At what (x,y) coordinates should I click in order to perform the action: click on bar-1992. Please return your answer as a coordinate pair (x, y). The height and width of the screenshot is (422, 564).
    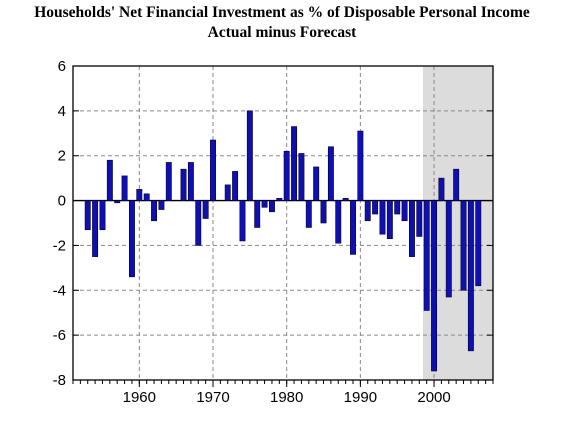
    Looking at the image, I should click on (375, 207).